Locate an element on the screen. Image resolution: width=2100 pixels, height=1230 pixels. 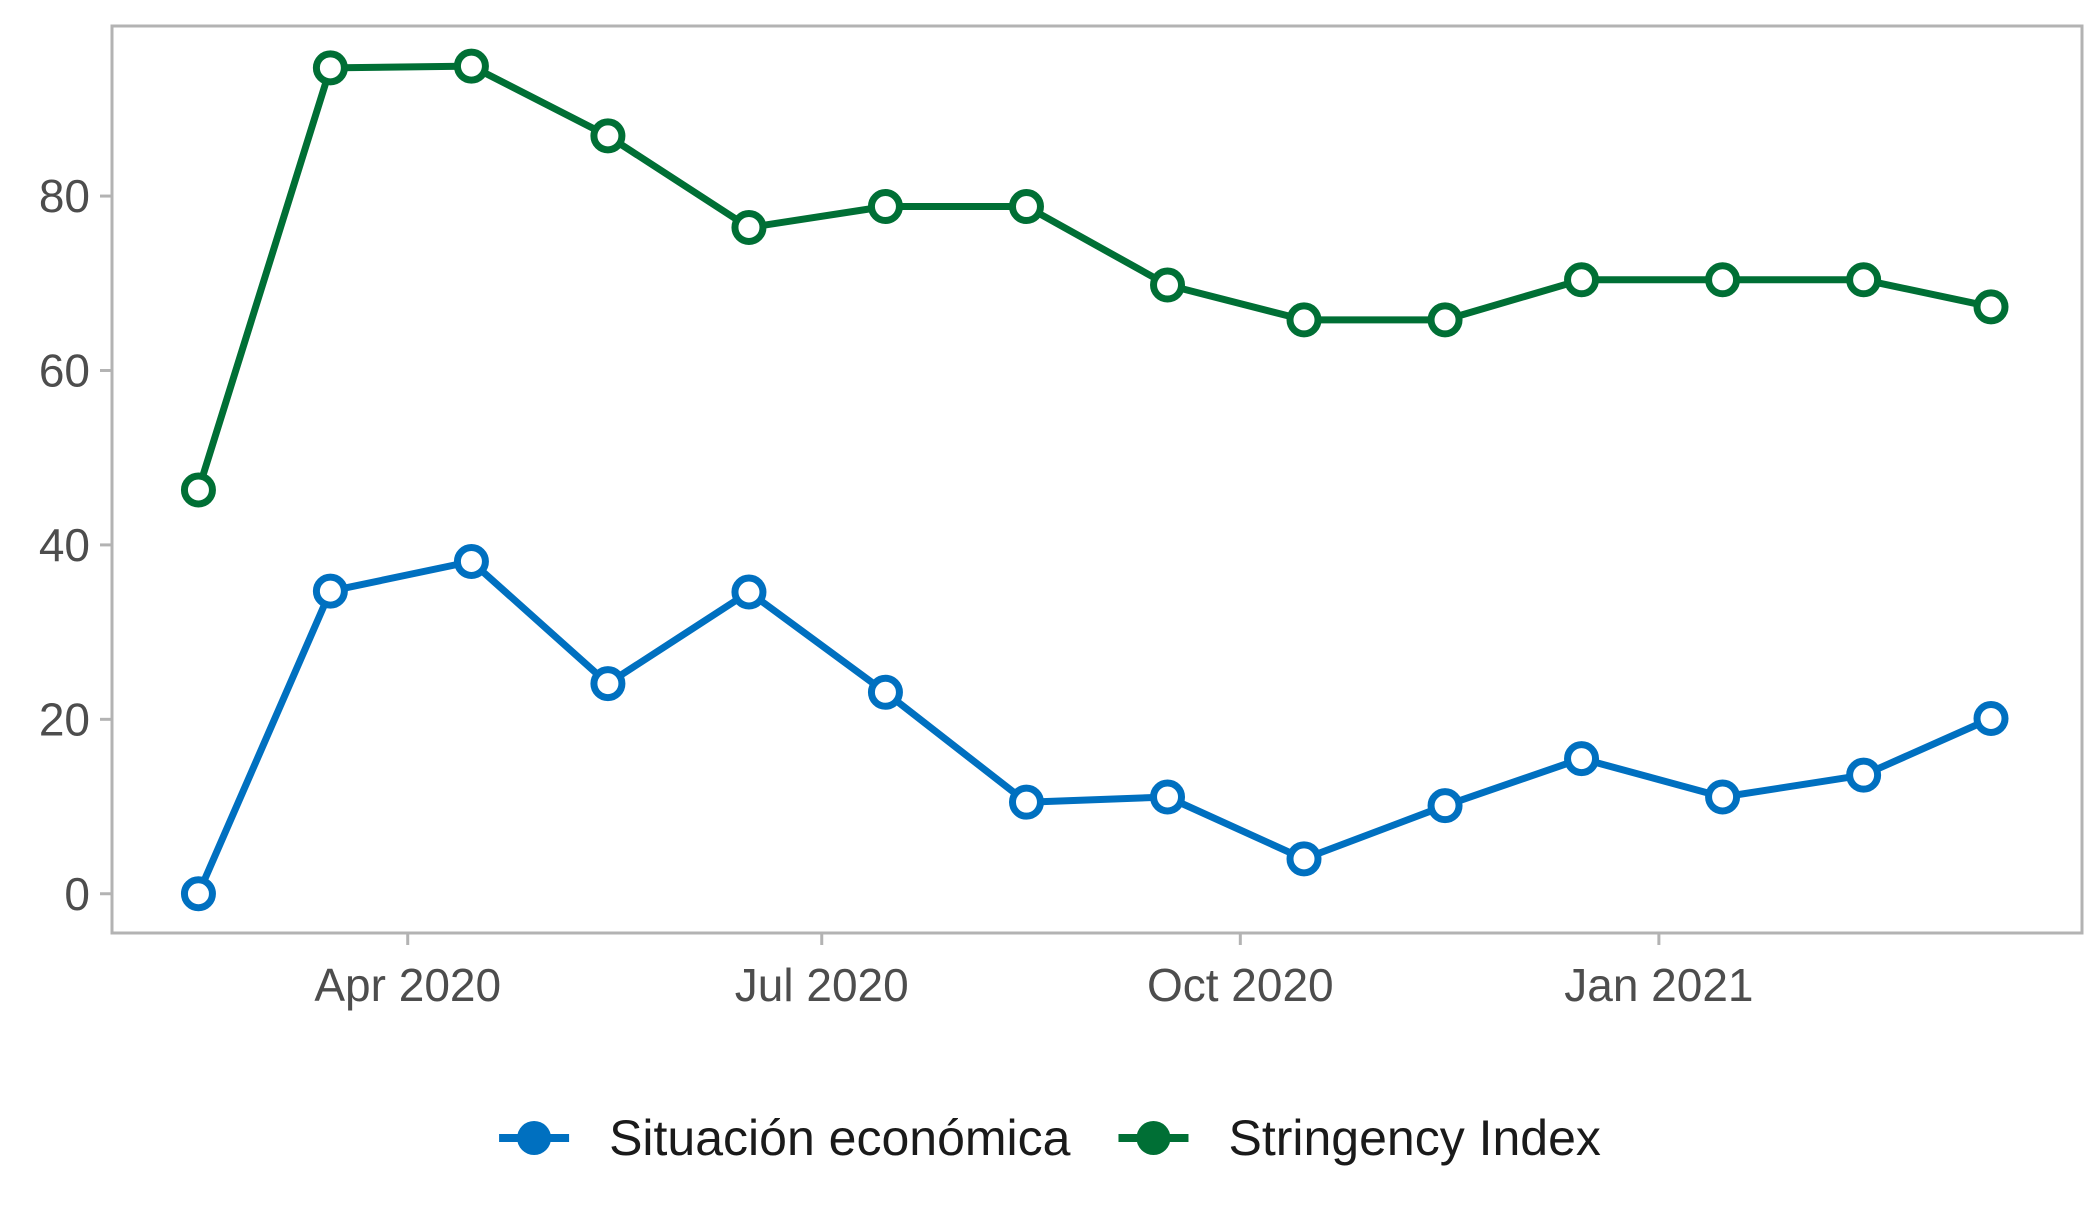
legend-label: Situación económica is located at coordinates (840, 1138).